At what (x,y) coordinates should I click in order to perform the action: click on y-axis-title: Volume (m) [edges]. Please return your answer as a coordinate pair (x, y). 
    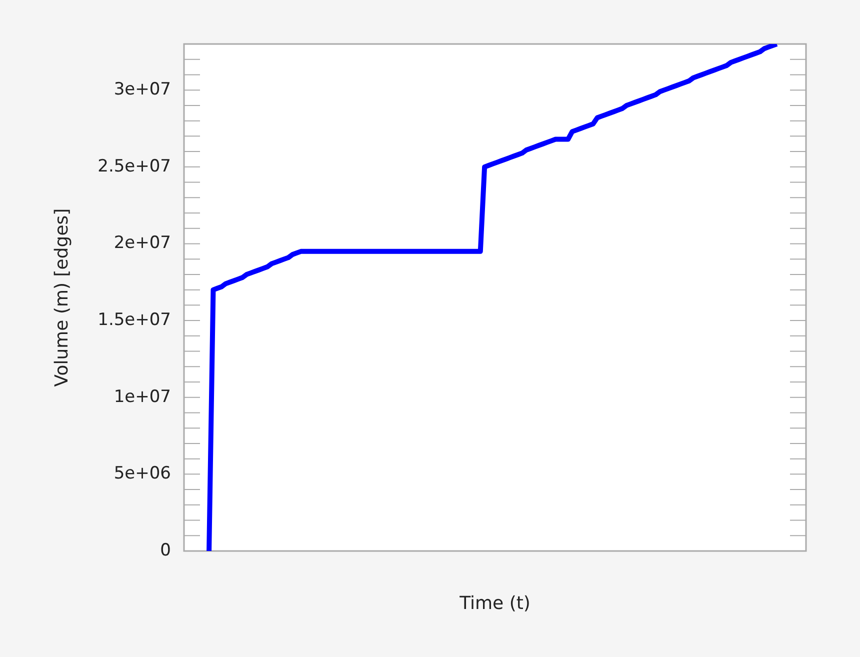
    Looking at the image, I should click on (61, 297).